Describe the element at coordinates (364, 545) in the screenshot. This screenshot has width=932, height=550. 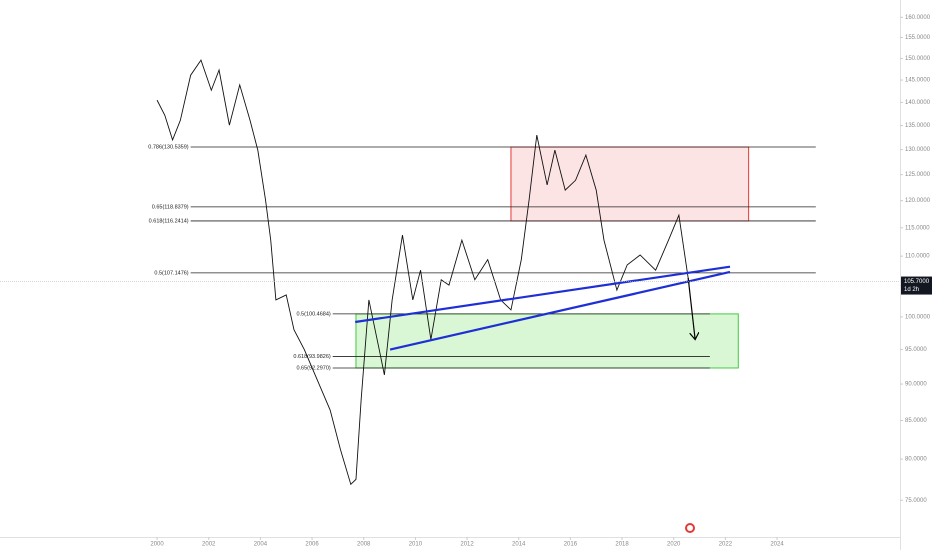
I see `x-tick-label: 2008` at that location.